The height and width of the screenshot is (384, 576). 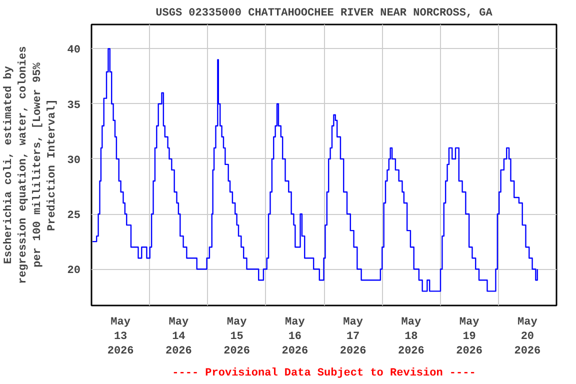 I want to click on y-tick-label: 35, so click(x=74, y=106).